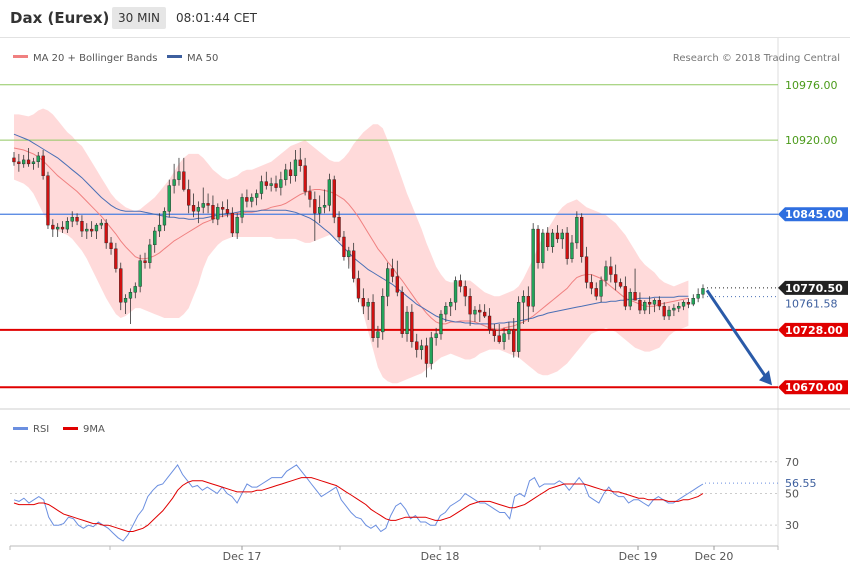  I want to click on price-level-label-4: 10670.00, so click(814, 387).